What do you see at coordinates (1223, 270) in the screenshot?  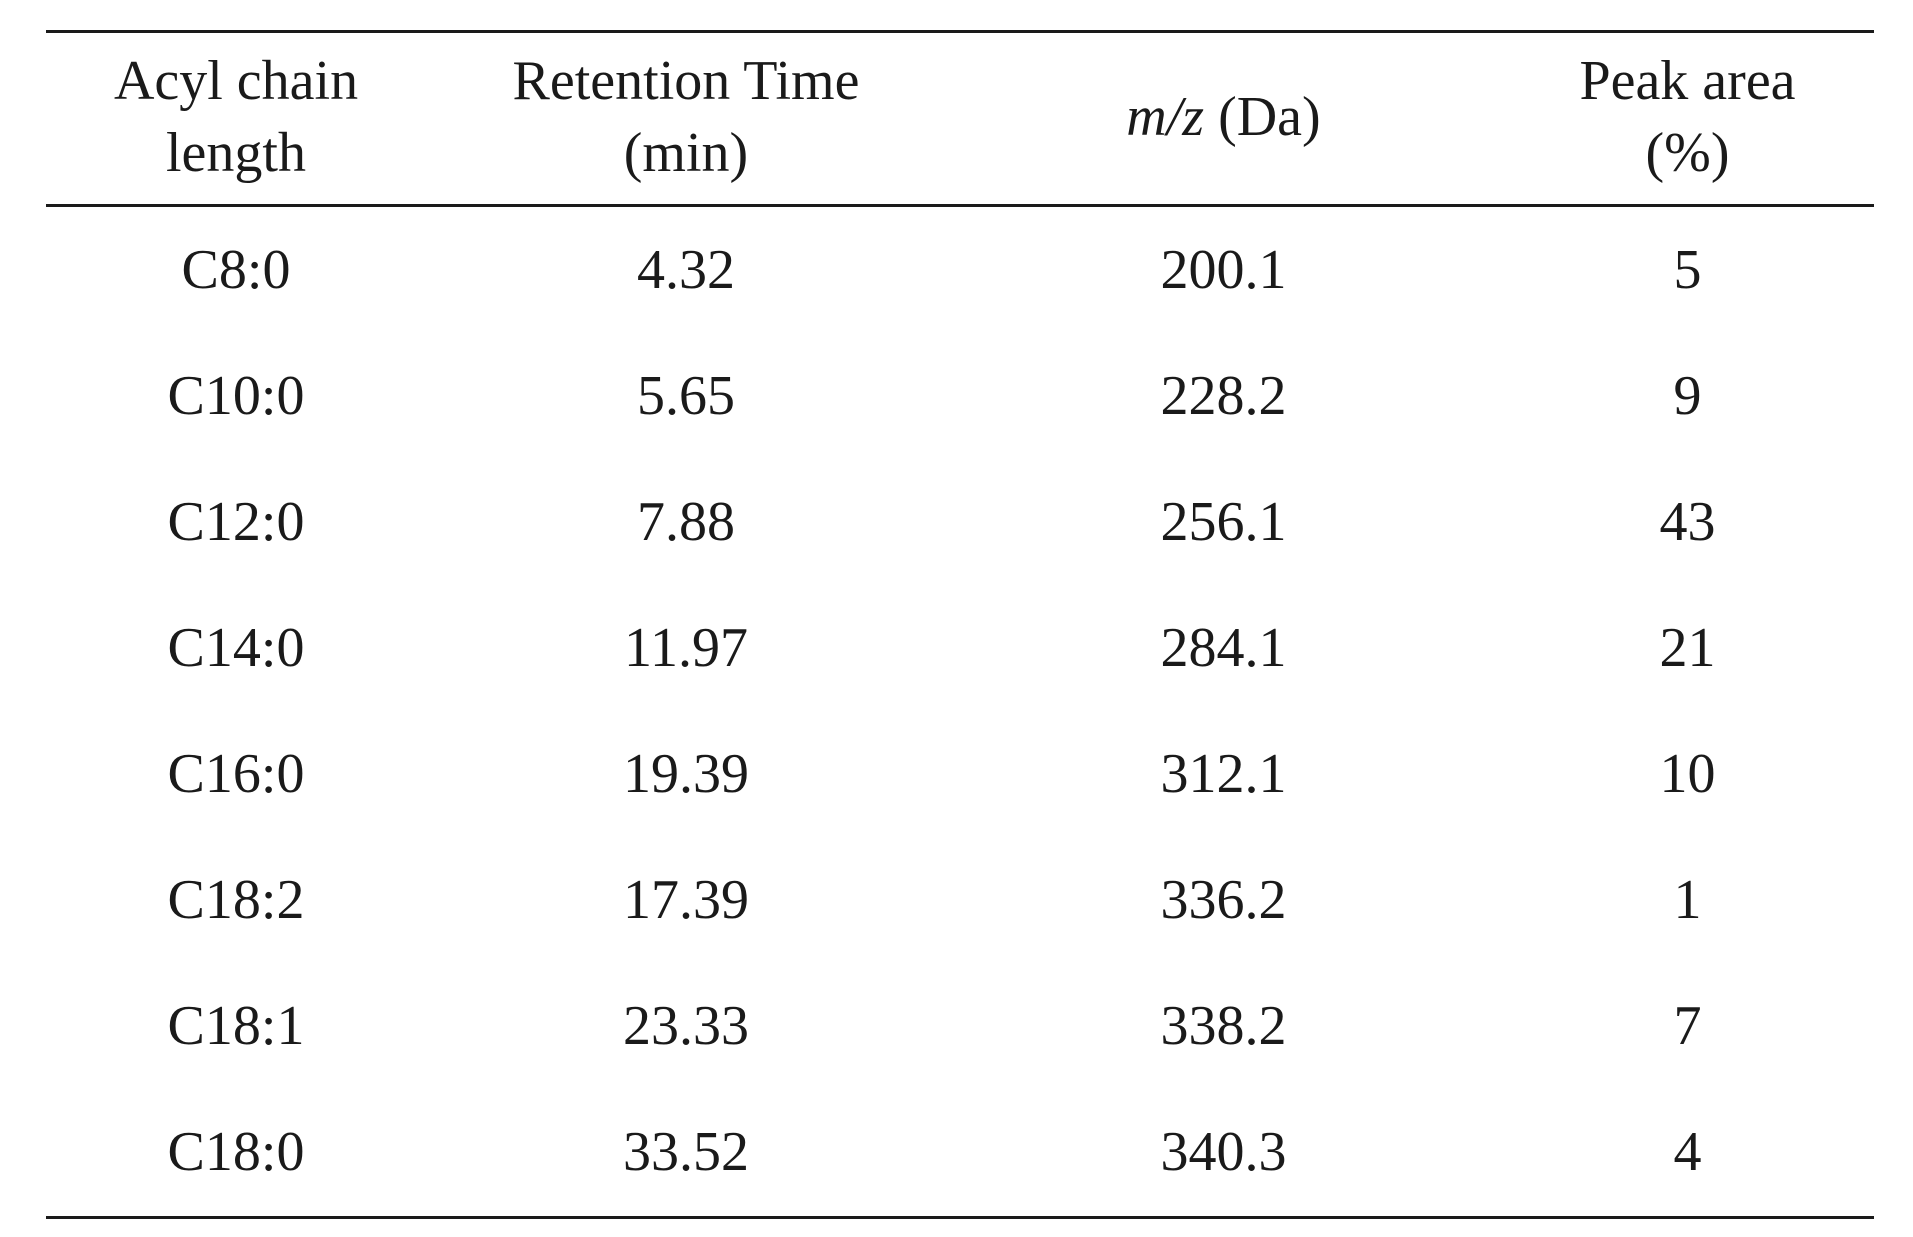 I see `cell-mz: 200.1` at bounding box center [1223, 270].